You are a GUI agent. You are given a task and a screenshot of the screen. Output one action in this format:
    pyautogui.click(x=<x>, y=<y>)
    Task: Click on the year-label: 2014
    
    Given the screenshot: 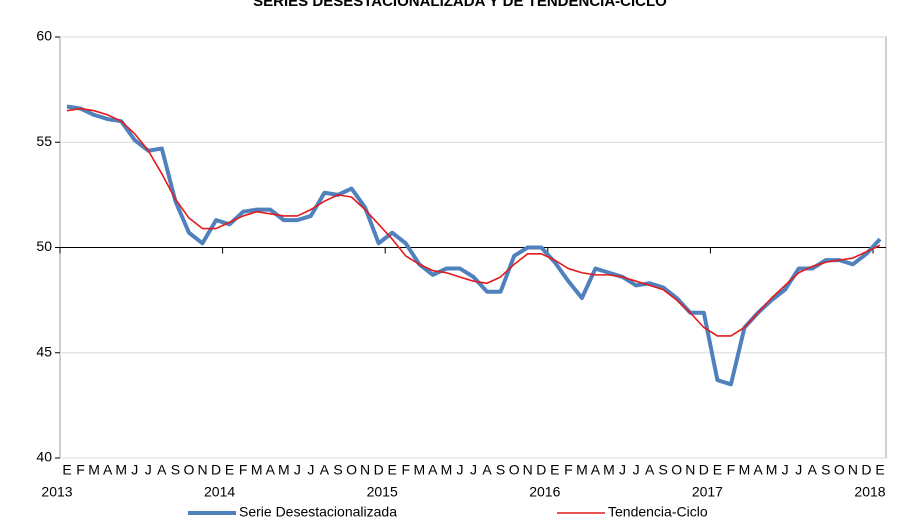 What is the action you would take?
    pyautogui.click(x=219, y=492)
    